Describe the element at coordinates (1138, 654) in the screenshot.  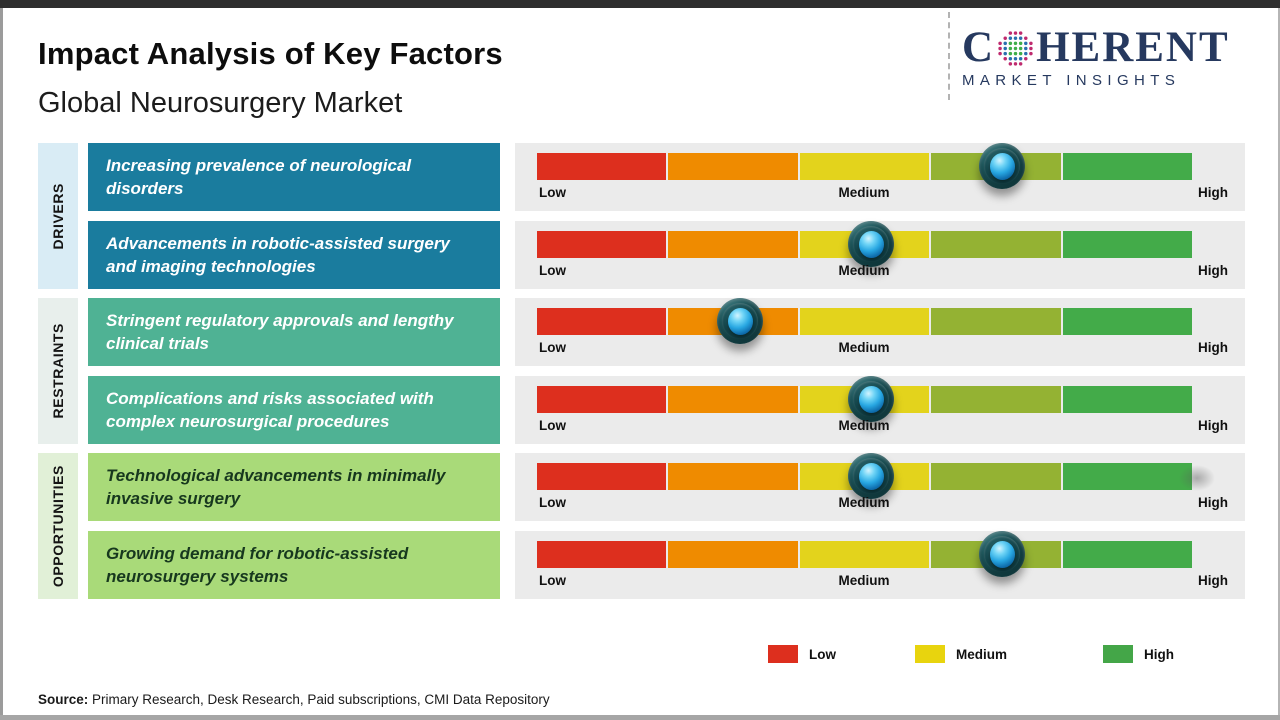
I see `legend-item-high: High` at that location.